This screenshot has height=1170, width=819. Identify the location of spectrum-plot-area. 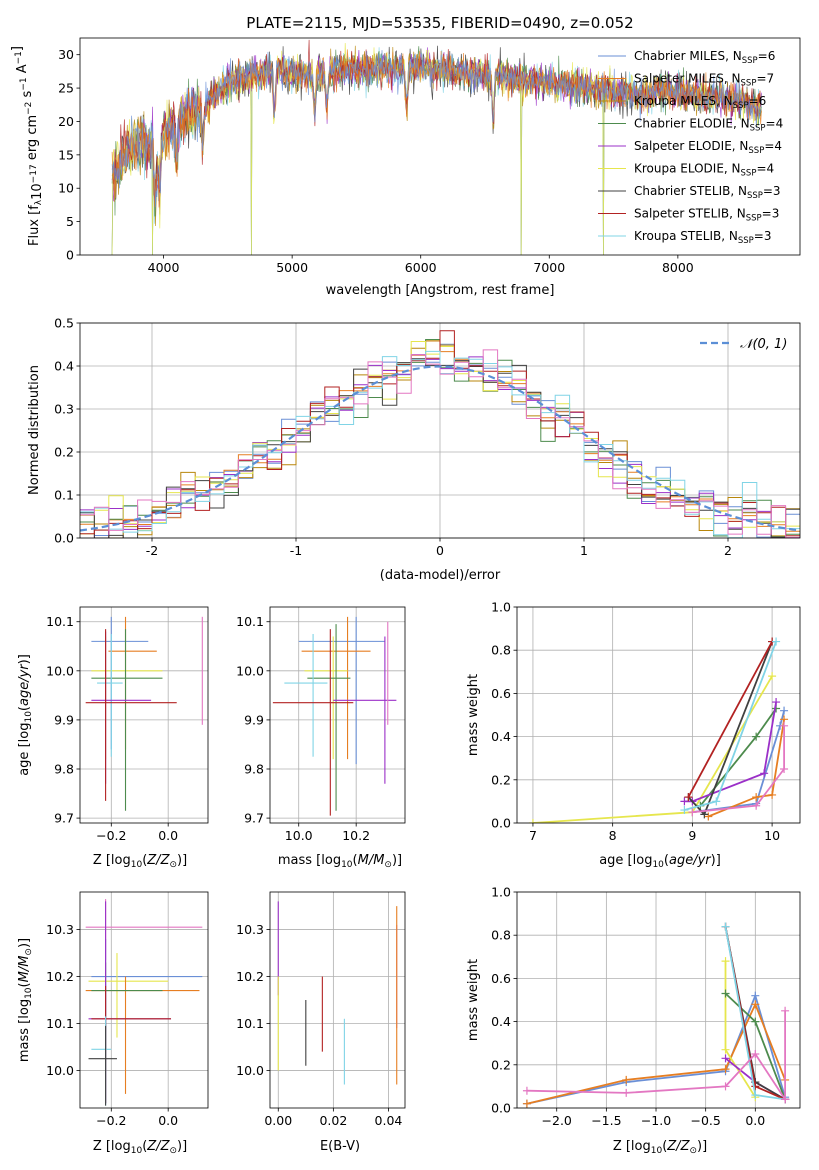
(436, 147).